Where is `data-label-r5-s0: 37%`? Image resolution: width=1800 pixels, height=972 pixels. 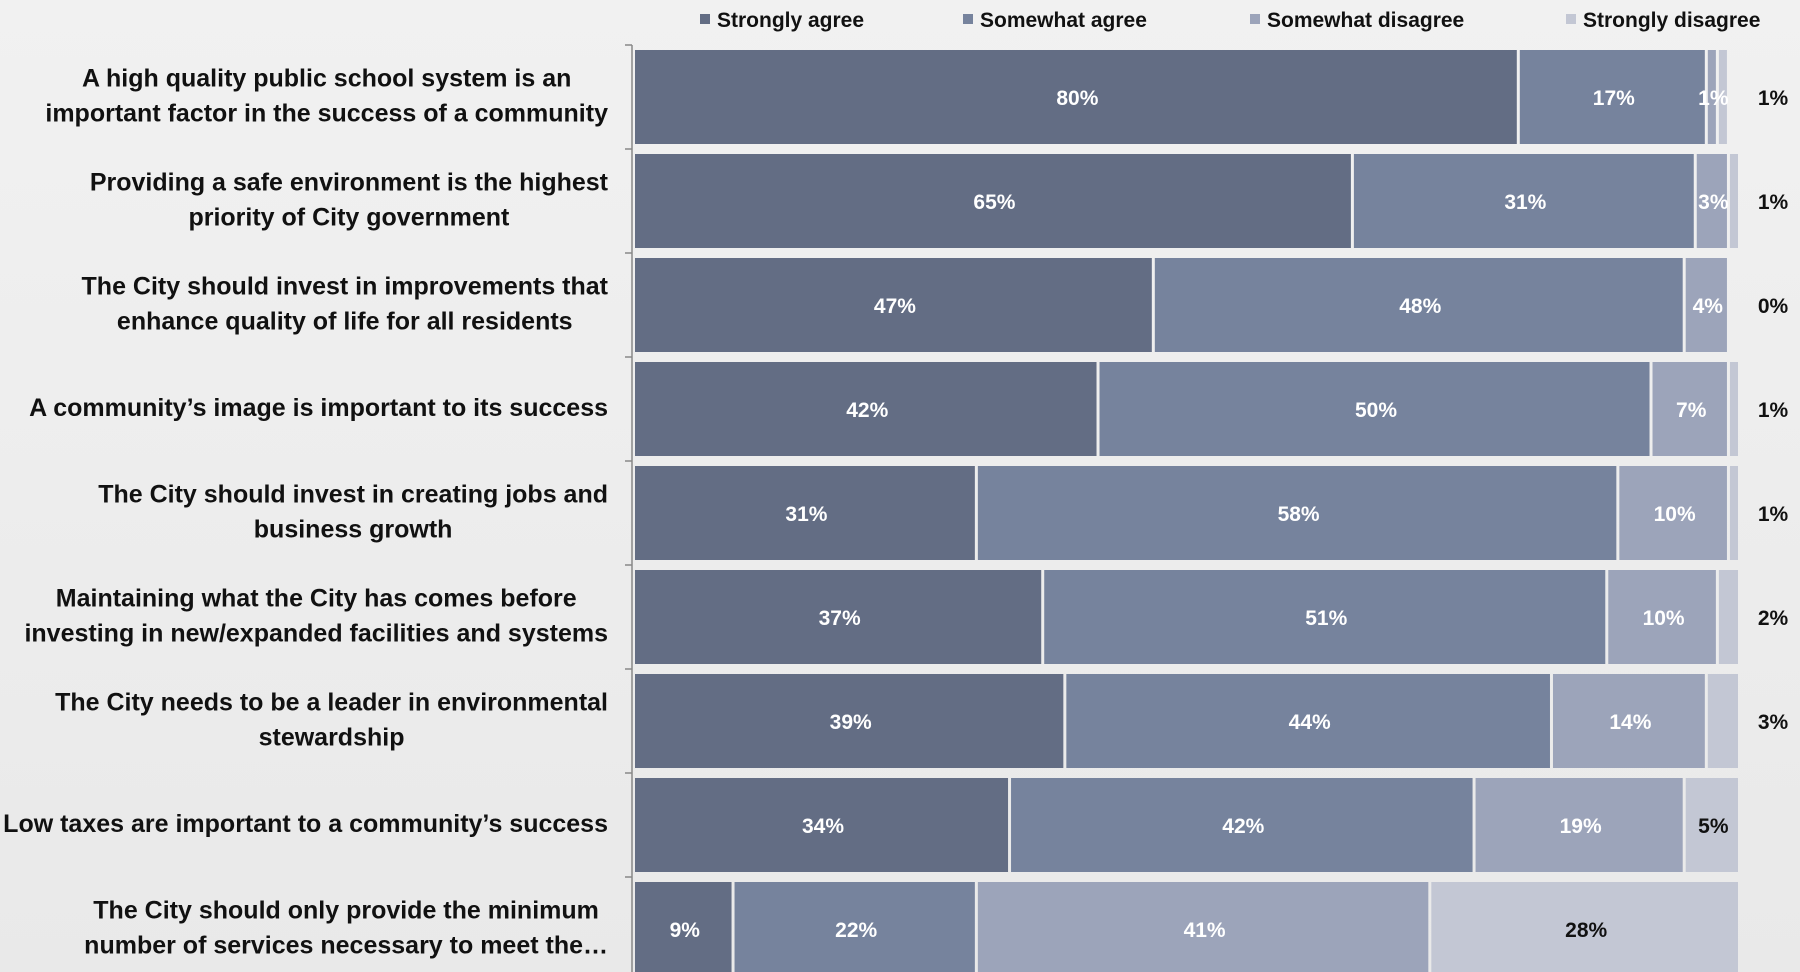
data-label-r5-s0: 37% is located at coordinates (840, 618).